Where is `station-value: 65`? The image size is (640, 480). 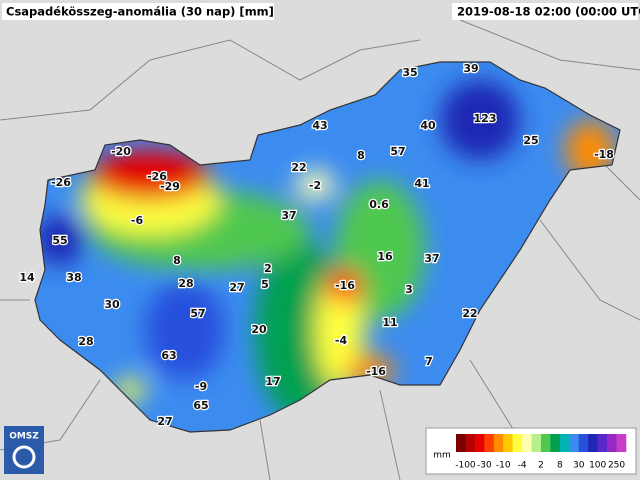
station-value: 65 is located at coordinates (200, 405).